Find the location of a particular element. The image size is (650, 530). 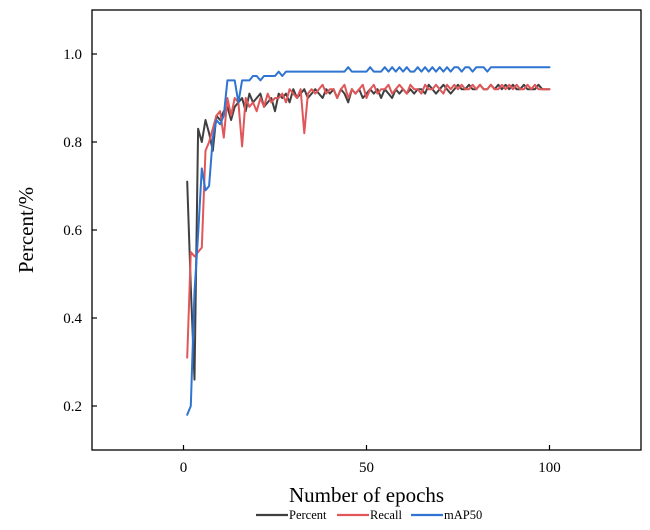

y-tick-label: 0.6 is located at coordinates (72, 231).